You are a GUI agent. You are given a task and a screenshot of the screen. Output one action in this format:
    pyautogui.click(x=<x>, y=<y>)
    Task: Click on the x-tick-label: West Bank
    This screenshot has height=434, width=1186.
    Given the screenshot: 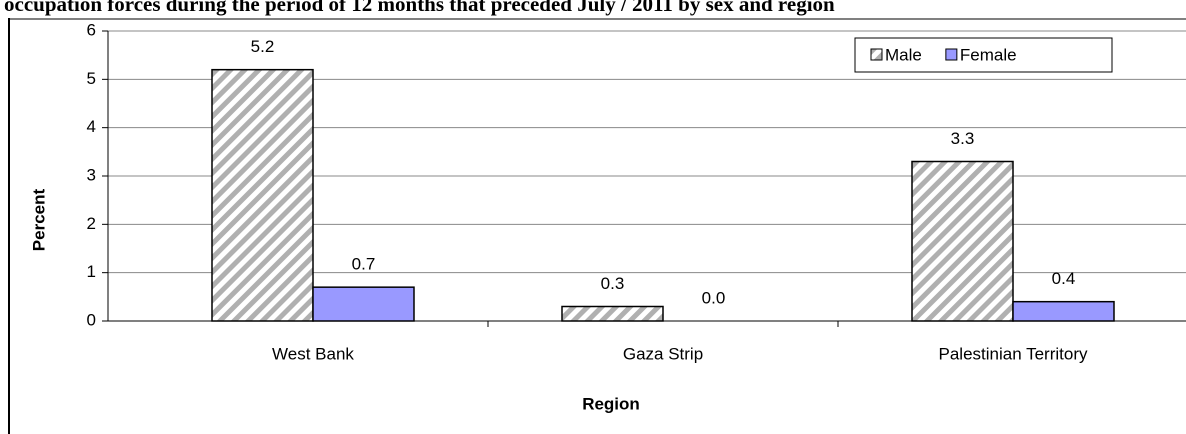 What is the action you would take?
    pyautogui.click(x=313, y=353)
    